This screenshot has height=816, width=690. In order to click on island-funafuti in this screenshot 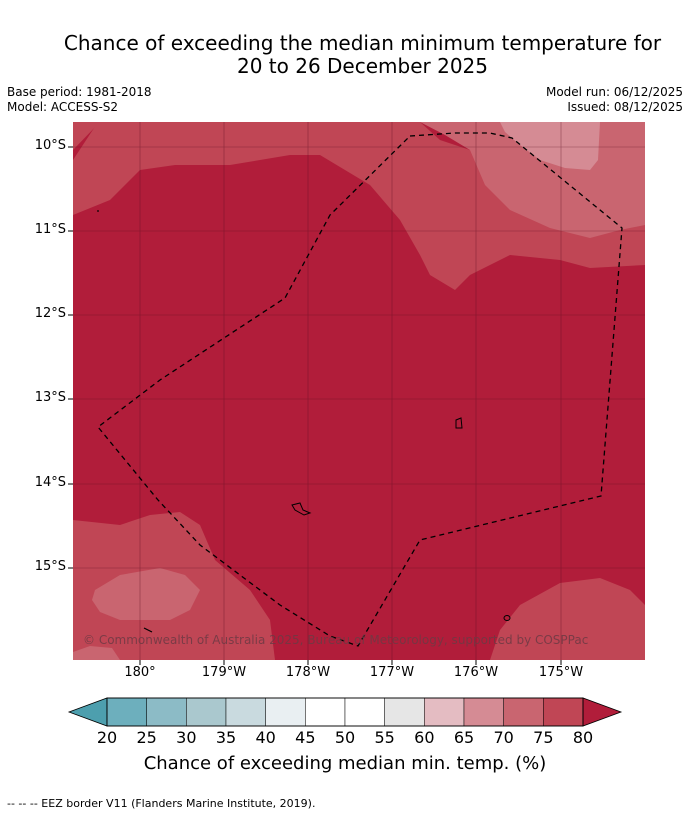, I will do `click(301, 509)`.